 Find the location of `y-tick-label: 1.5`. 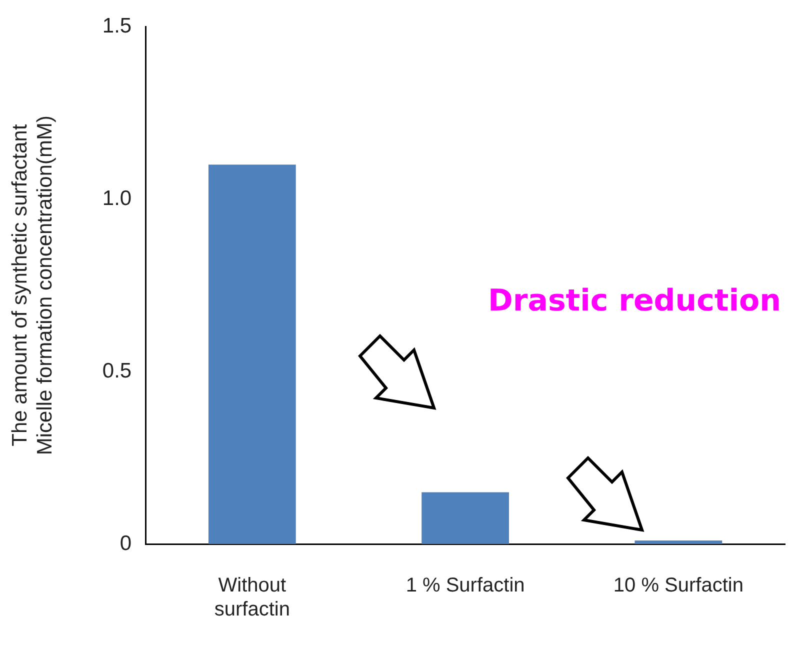

y-tick-label: 1.5 is located at coordinates (117, 26).